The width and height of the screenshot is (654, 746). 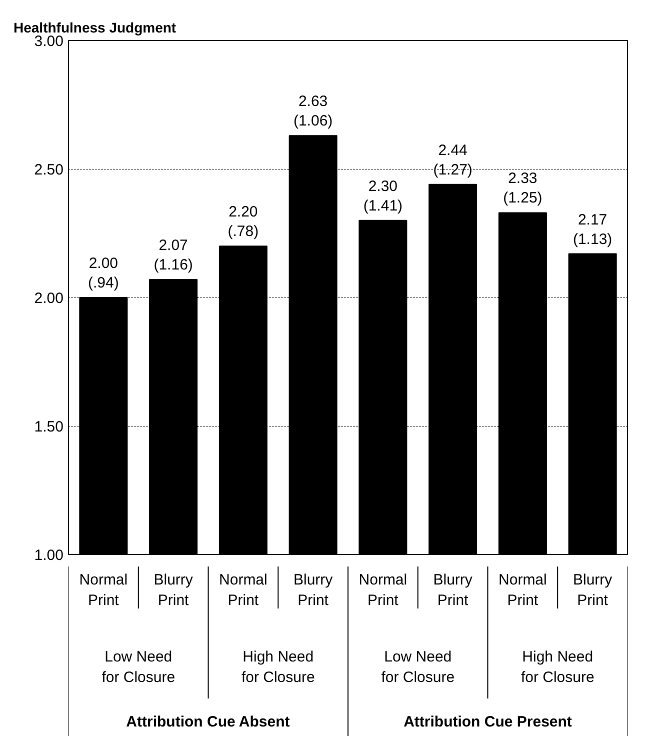 What do you see at coordinates (383, 196) in the screenshot?
I see `data-label: 2.30 (1.41)` at bounding box center [383, 196].